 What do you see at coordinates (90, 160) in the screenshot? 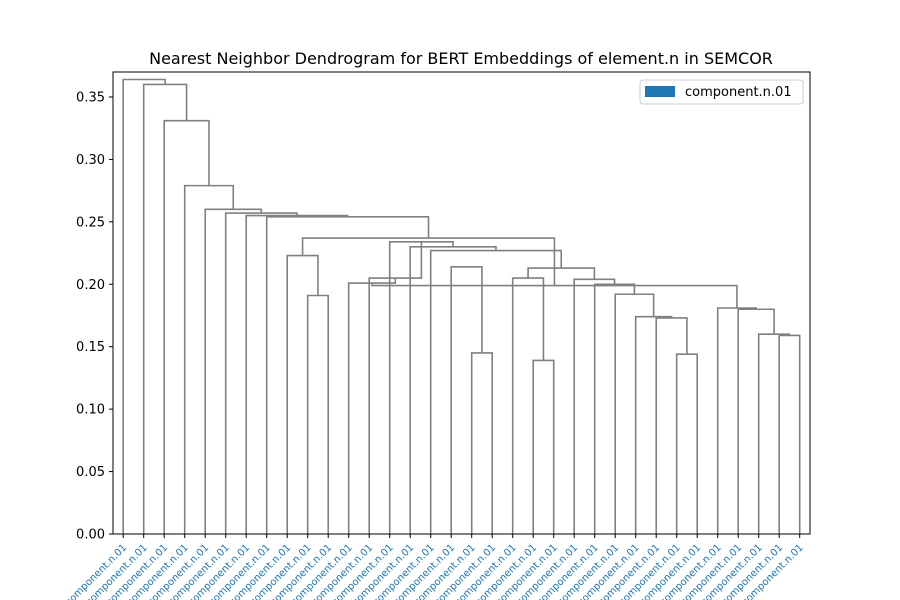
I see `y-tick-label: 0.30` at bounding box center [90, 160].